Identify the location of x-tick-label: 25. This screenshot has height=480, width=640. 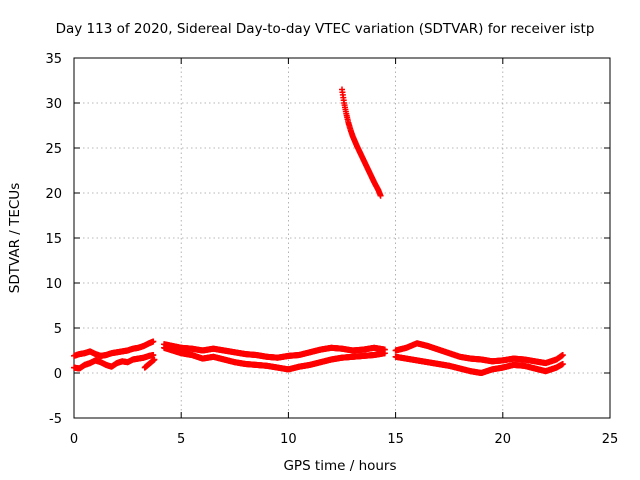
(610, 439).